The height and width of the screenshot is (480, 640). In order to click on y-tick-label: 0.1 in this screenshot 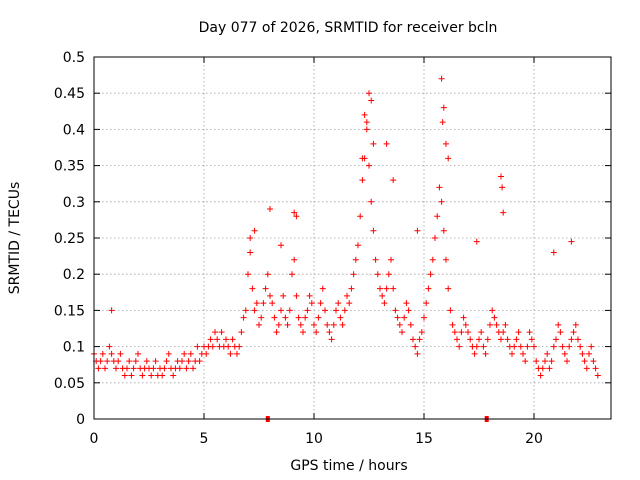, I will do `click(74, 348)`.